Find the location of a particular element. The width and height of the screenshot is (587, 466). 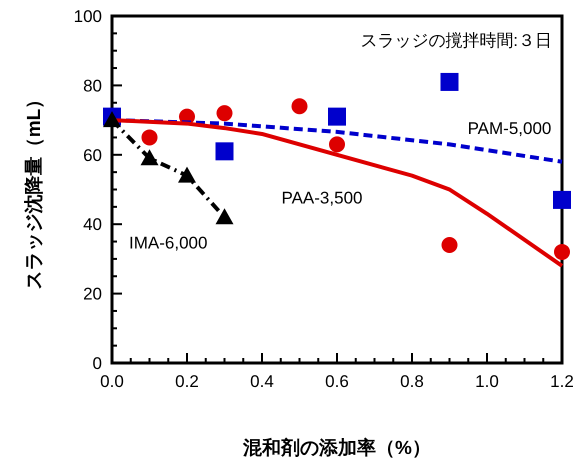

y-tick-label: 20 is located at coordinates (92, 294).